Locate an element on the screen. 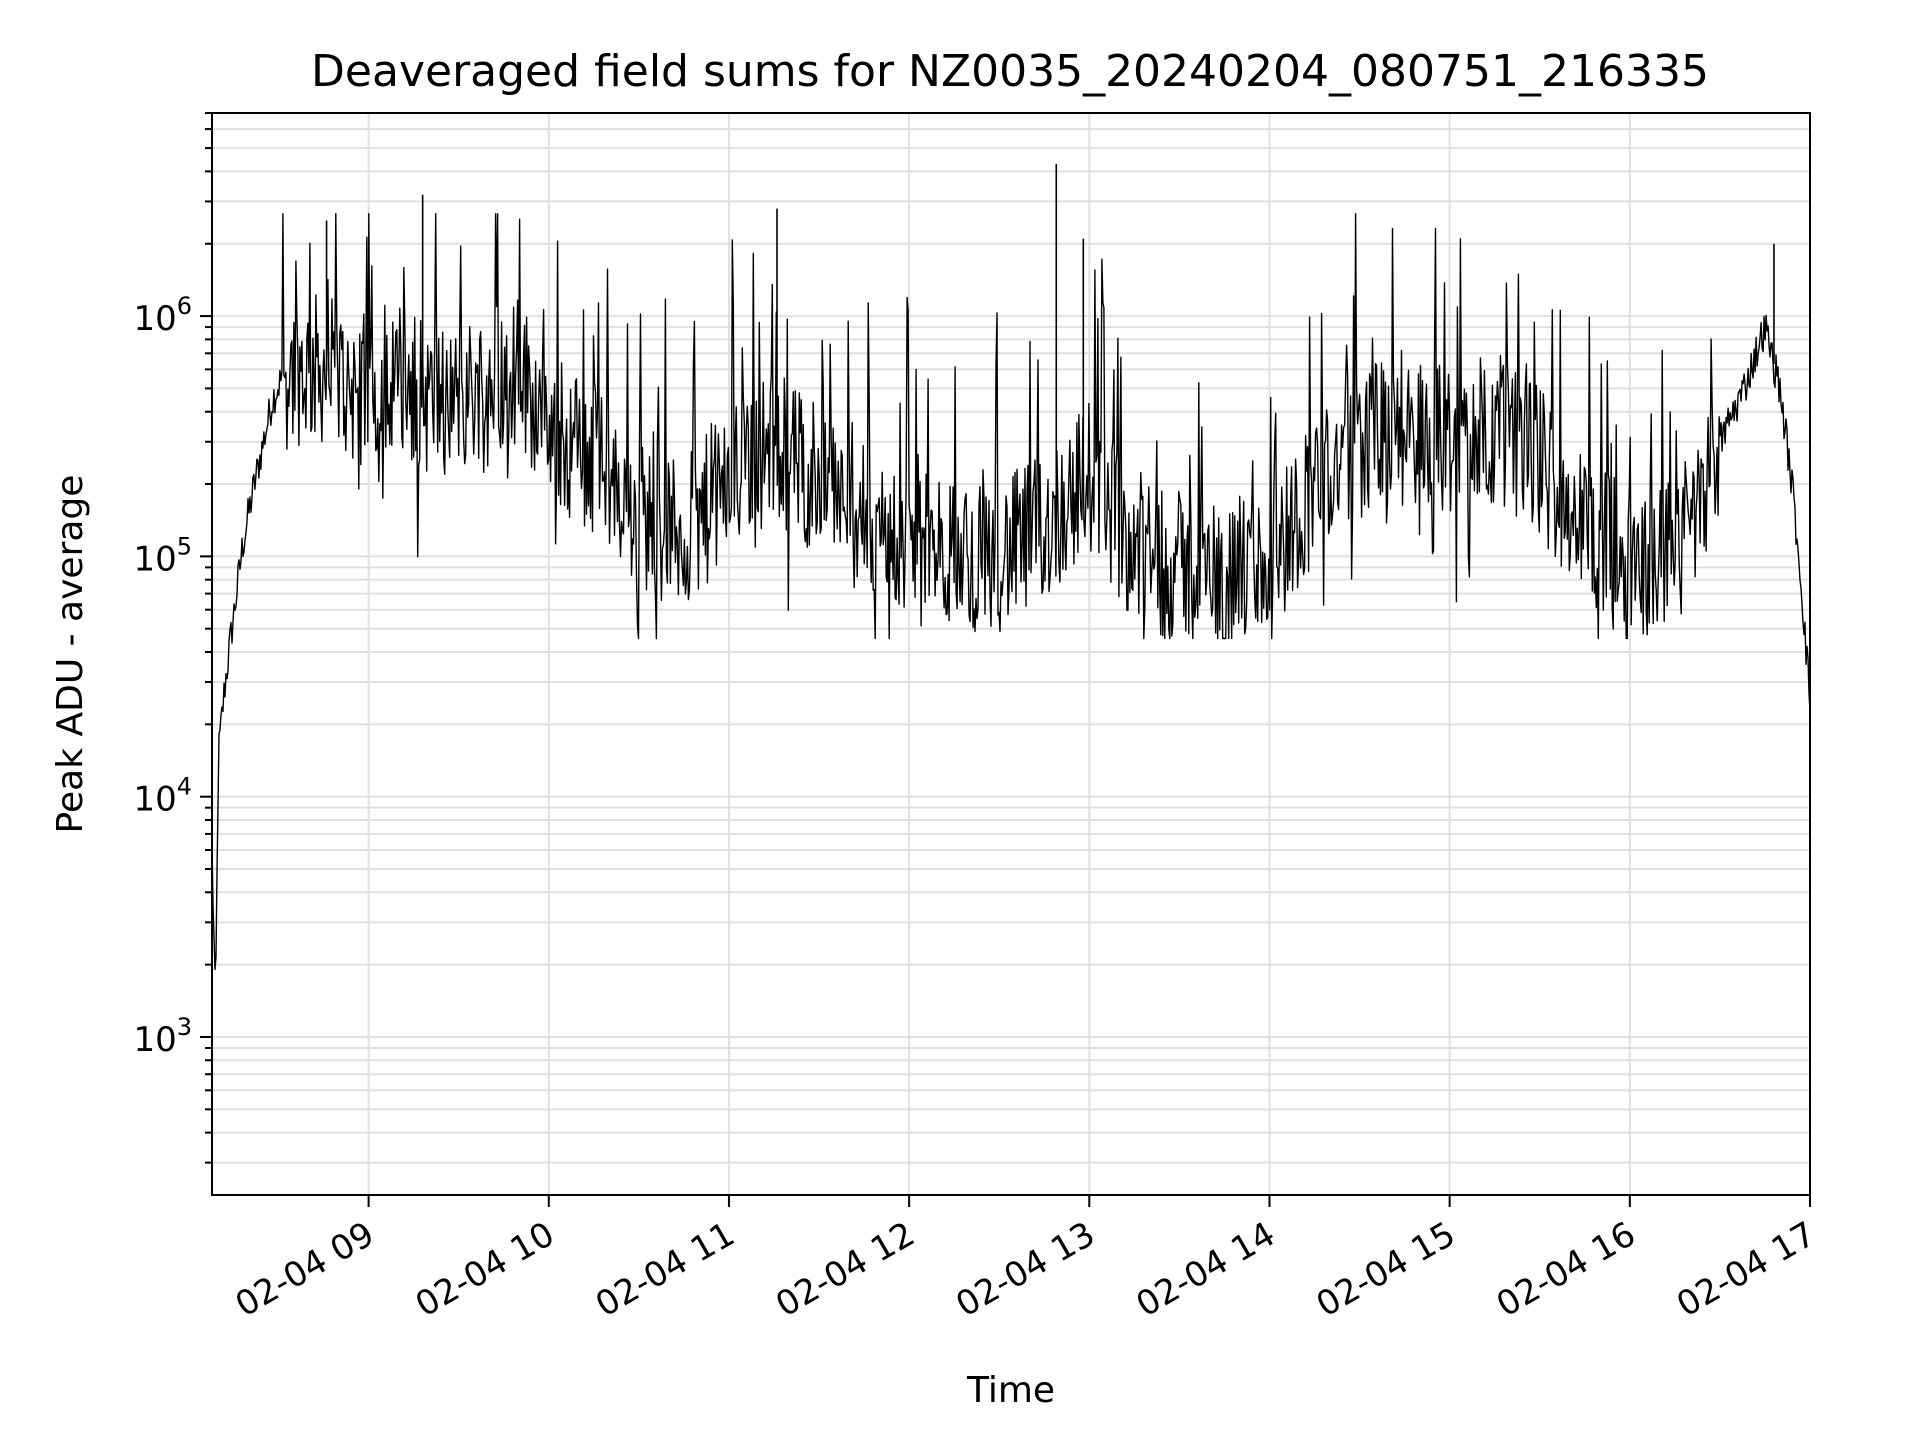 The height and width of the screenshot is (1445, 1920). y-tick-label: 10⁶ is located at coordinates (162, 315).